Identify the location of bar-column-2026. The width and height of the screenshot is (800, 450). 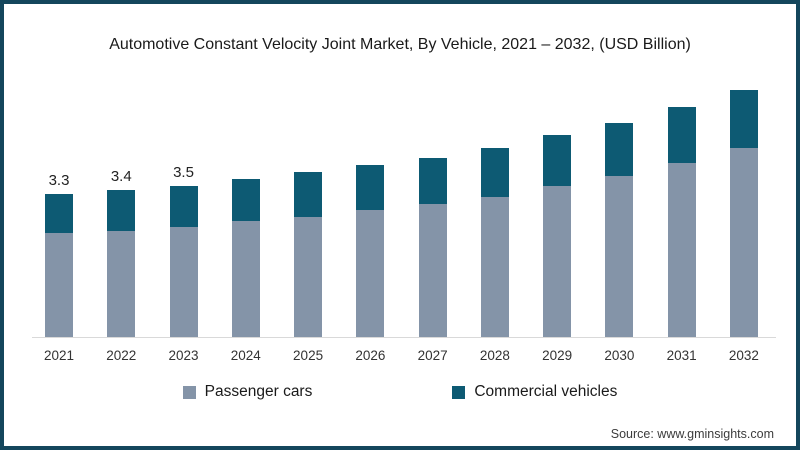
(370, 251).